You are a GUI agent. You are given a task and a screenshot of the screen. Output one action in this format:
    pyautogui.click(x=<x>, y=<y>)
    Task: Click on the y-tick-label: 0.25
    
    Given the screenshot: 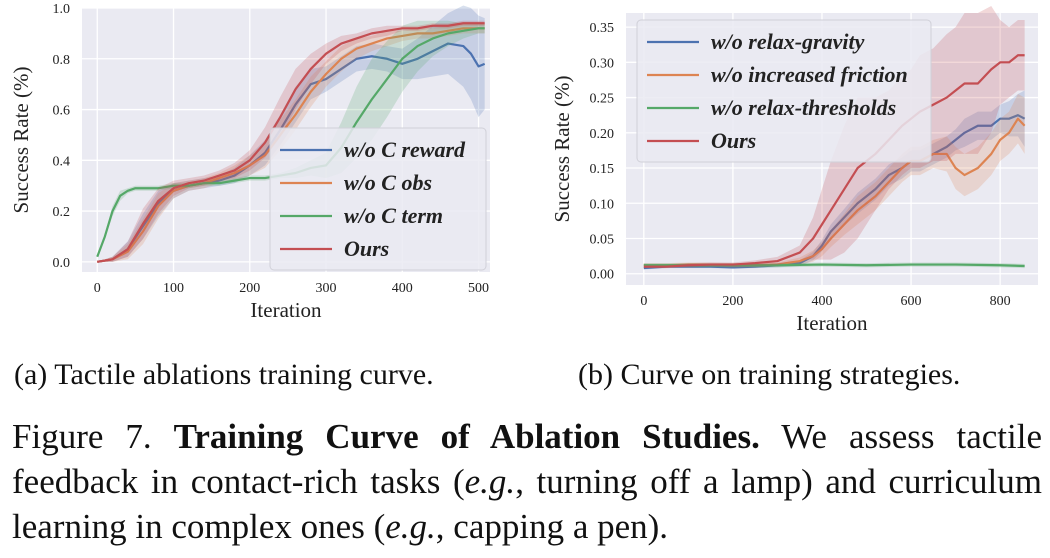 What is the action you would take?
    pyautogui.click(x=602, y=99)
    